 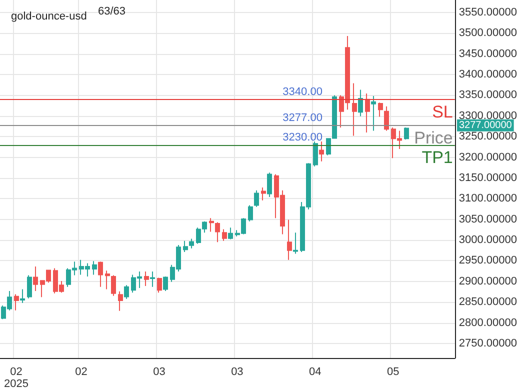 I want to click on x-tick-label: 05, so click(x=393, y=372).